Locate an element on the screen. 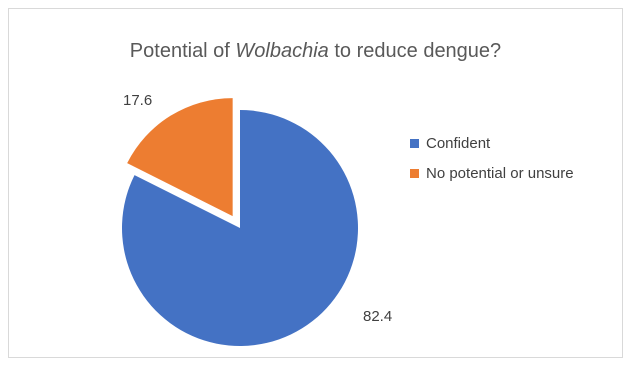 The width and height of the screenshot is (631, 365). chart-title-italic: Wolbachia is located at coordinates (282, 51).